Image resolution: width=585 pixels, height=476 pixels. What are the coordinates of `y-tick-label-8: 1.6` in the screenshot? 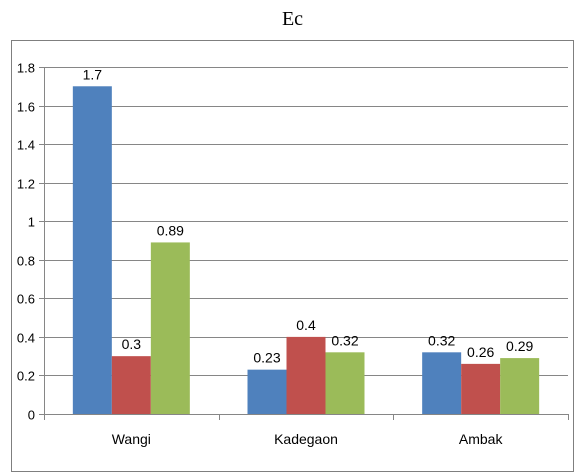 It's located at (26, 107).